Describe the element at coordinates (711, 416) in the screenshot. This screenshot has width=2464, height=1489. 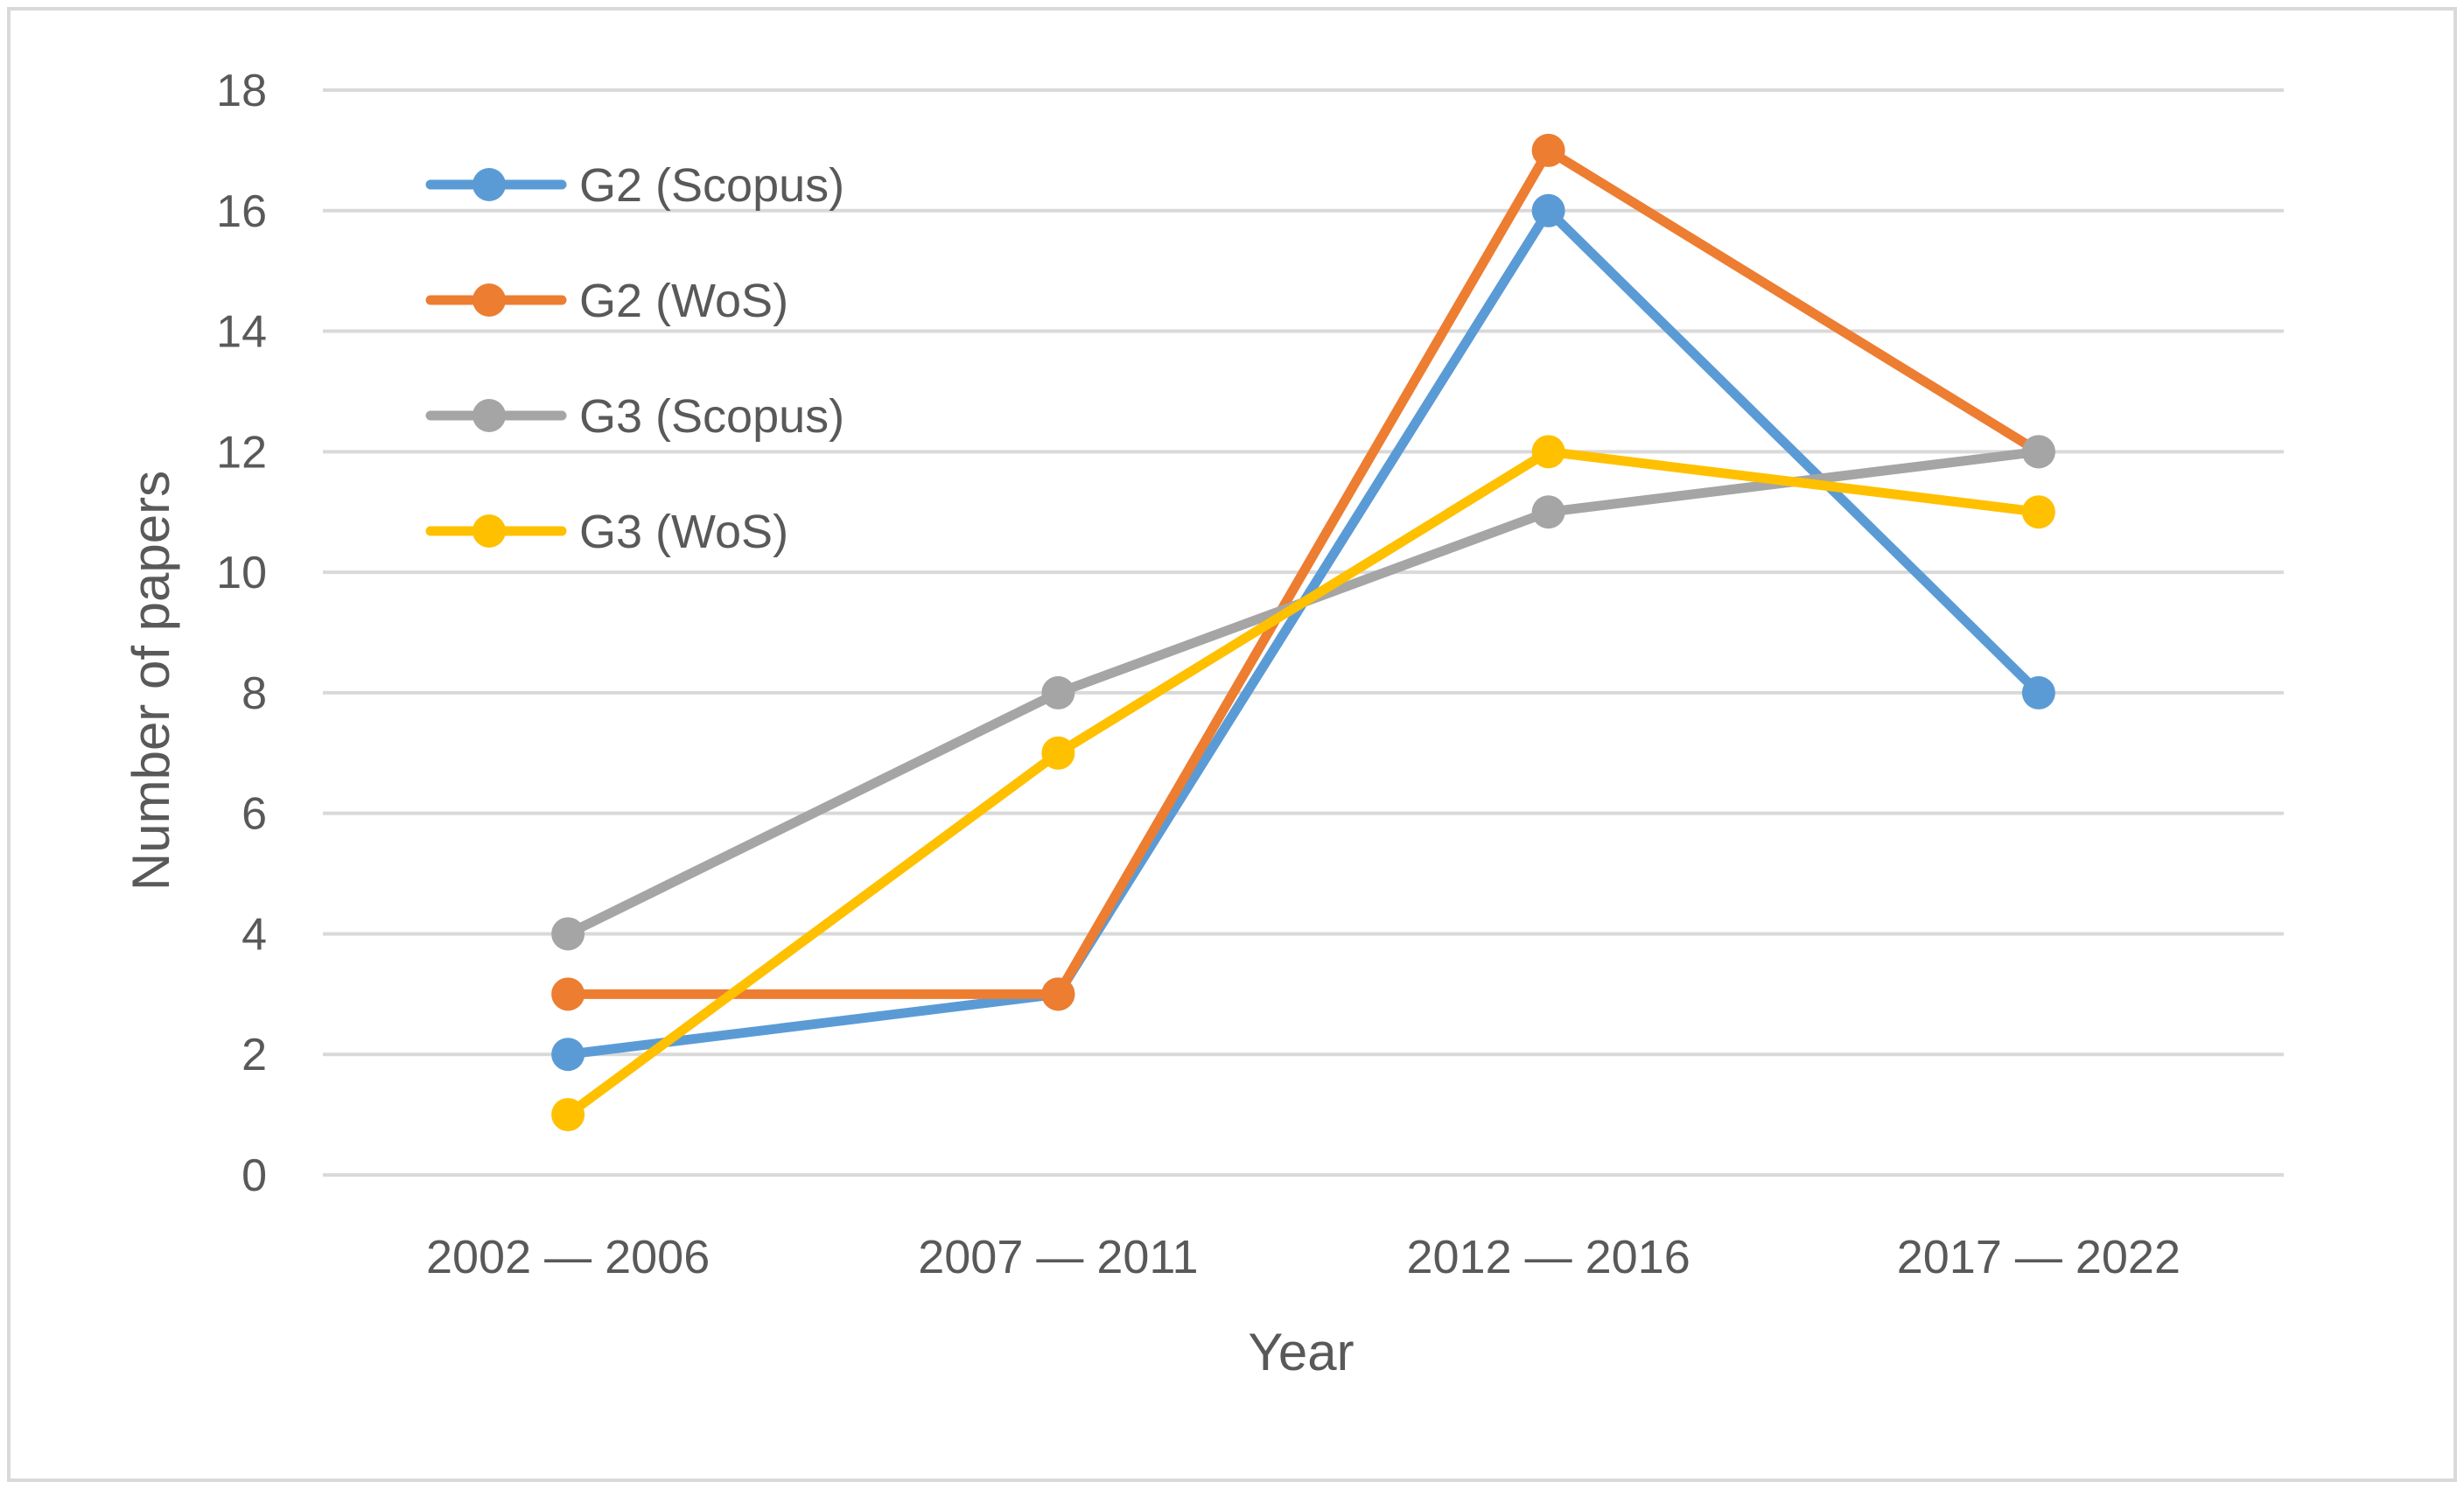
I see `legend-label-g3-scopus: G3 (Scopus)` at that location.